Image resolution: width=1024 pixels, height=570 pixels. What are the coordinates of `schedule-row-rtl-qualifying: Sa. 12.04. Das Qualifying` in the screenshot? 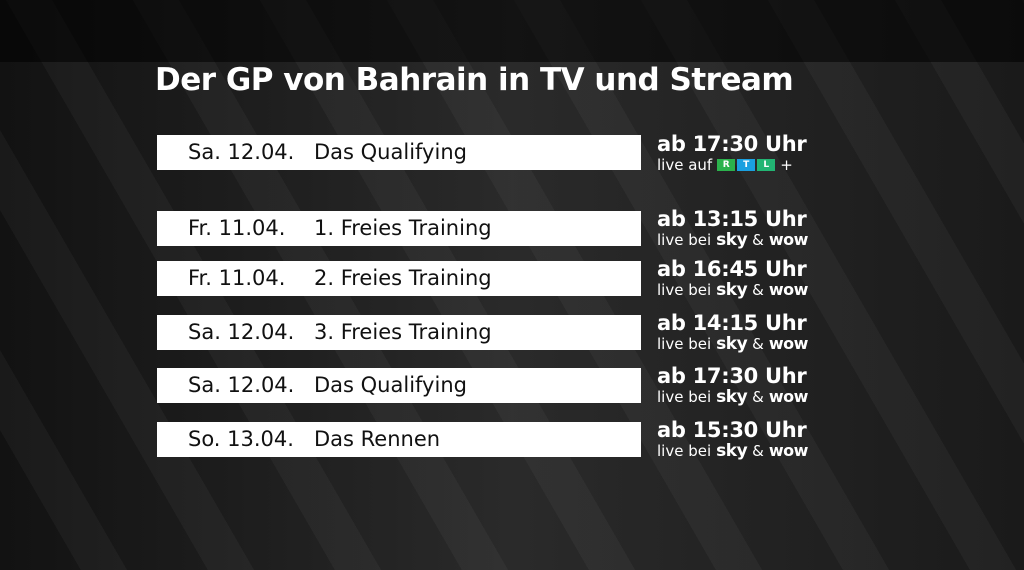 It's located at (399, 152).